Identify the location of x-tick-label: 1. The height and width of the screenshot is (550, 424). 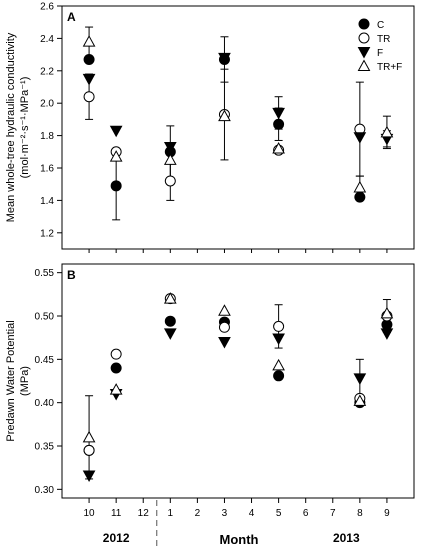
(171, 513).